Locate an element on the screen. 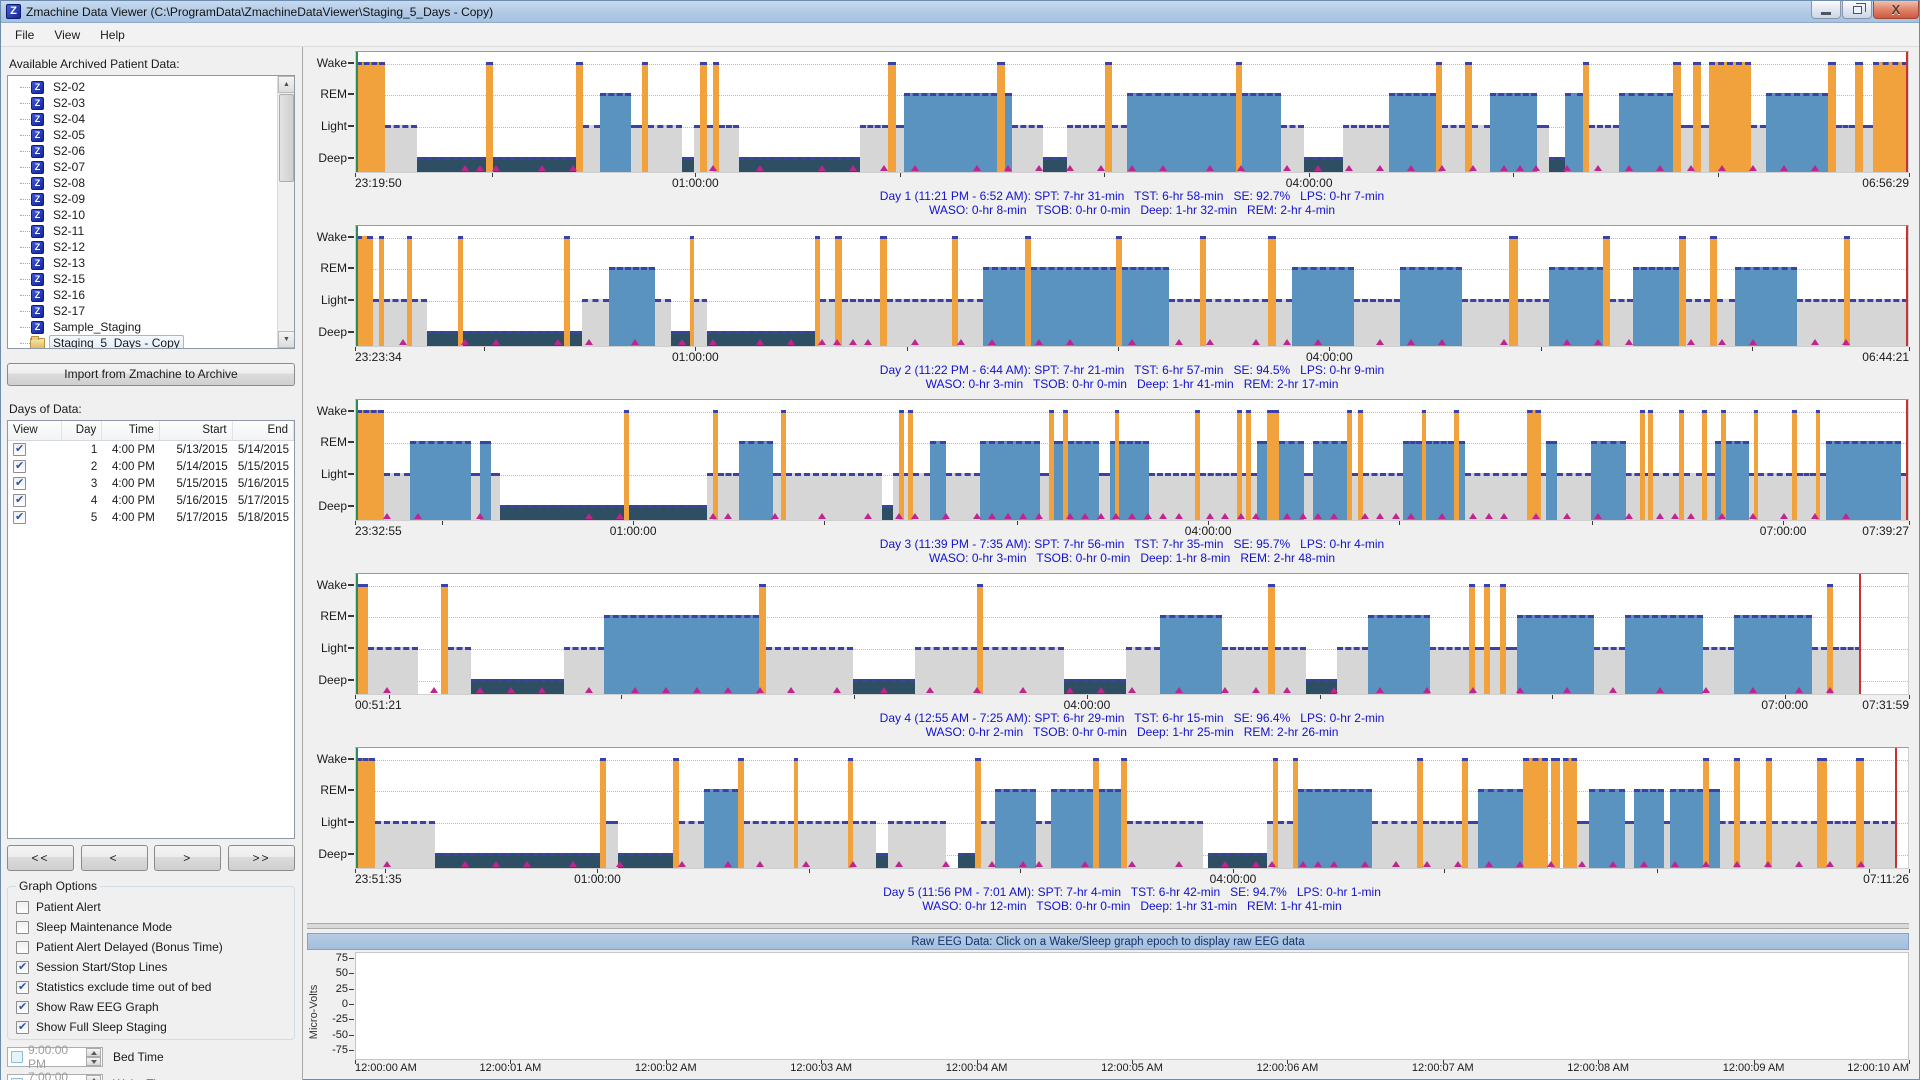 This screenshot has height=1080, width=1920. column-header-start: Start is located at coordinates (196, 430).